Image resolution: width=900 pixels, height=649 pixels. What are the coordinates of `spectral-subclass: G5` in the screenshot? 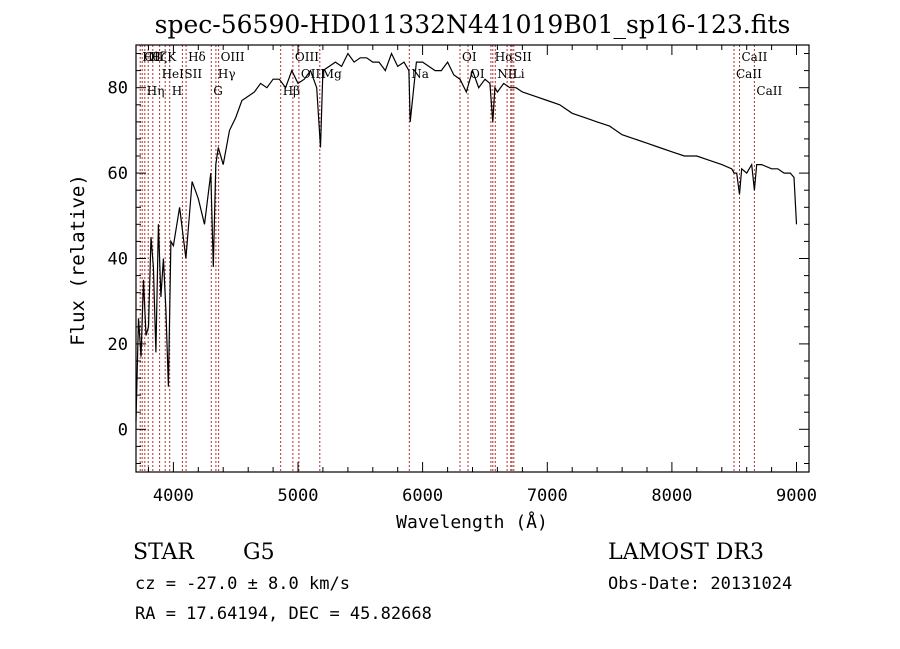 It's located at (259, 552).